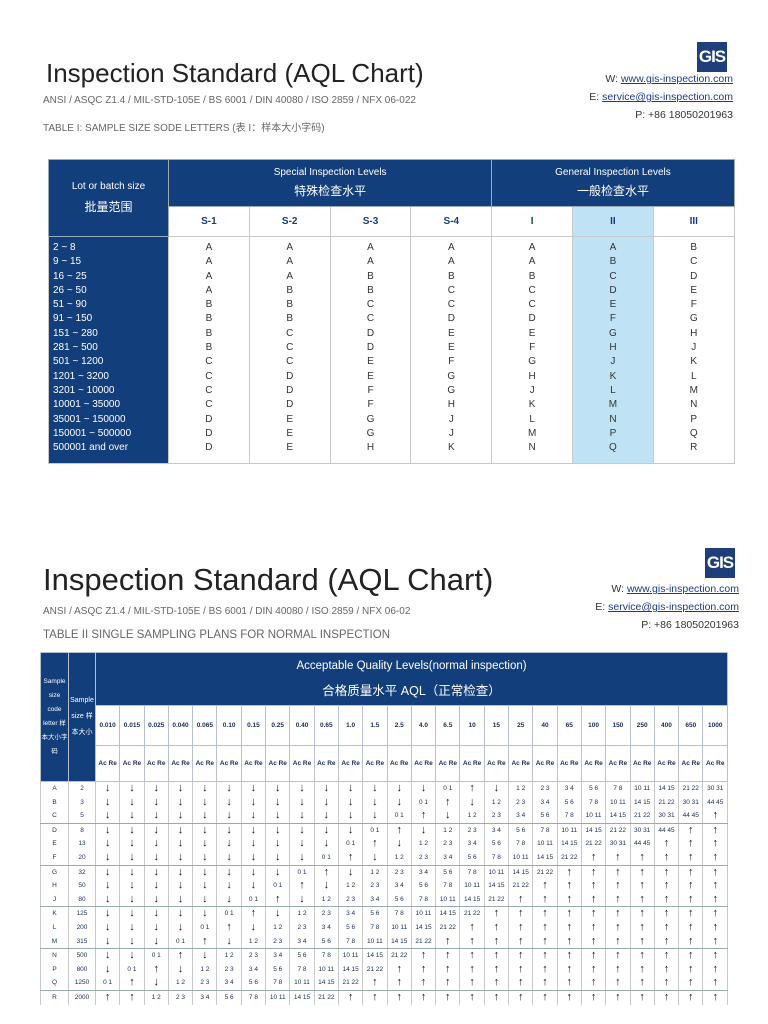  Describe the element at coordinates (375, 913) in the screenshot. I see `ac-re-cell: 5 6` at that location.